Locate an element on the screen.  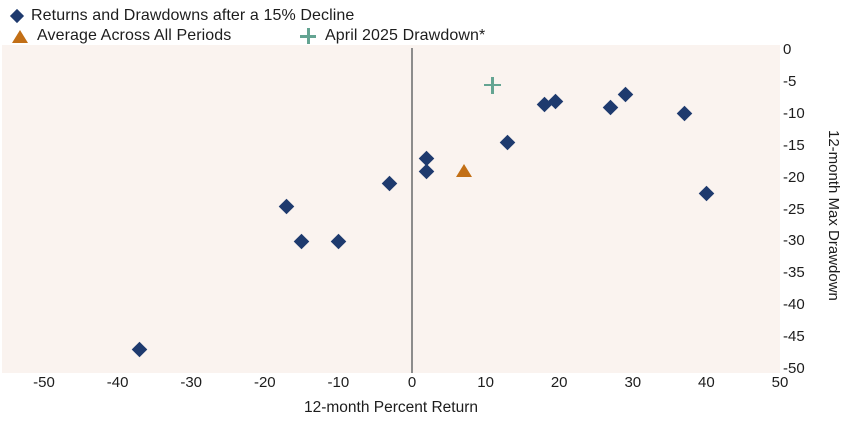
legend-april-label: April 2025 Drawdown* is located at coordinates (405, 35).